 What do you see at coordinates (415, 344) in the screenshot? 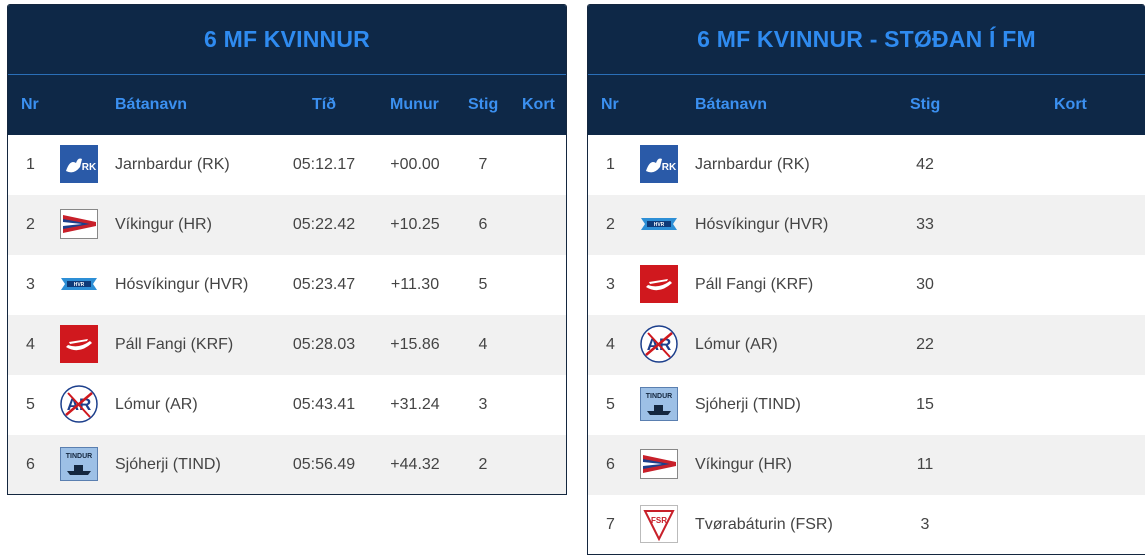
I see `diff-value: +15.86` at bounding box center [415, 344].